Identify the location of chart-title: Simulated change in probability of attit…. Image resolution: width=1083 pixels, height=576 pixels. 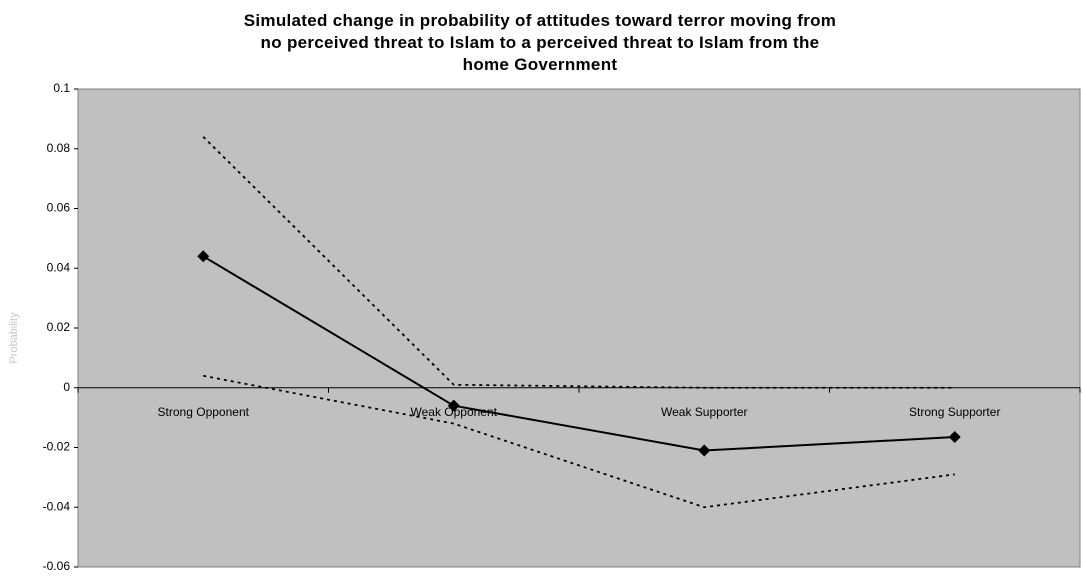
(540, 42).